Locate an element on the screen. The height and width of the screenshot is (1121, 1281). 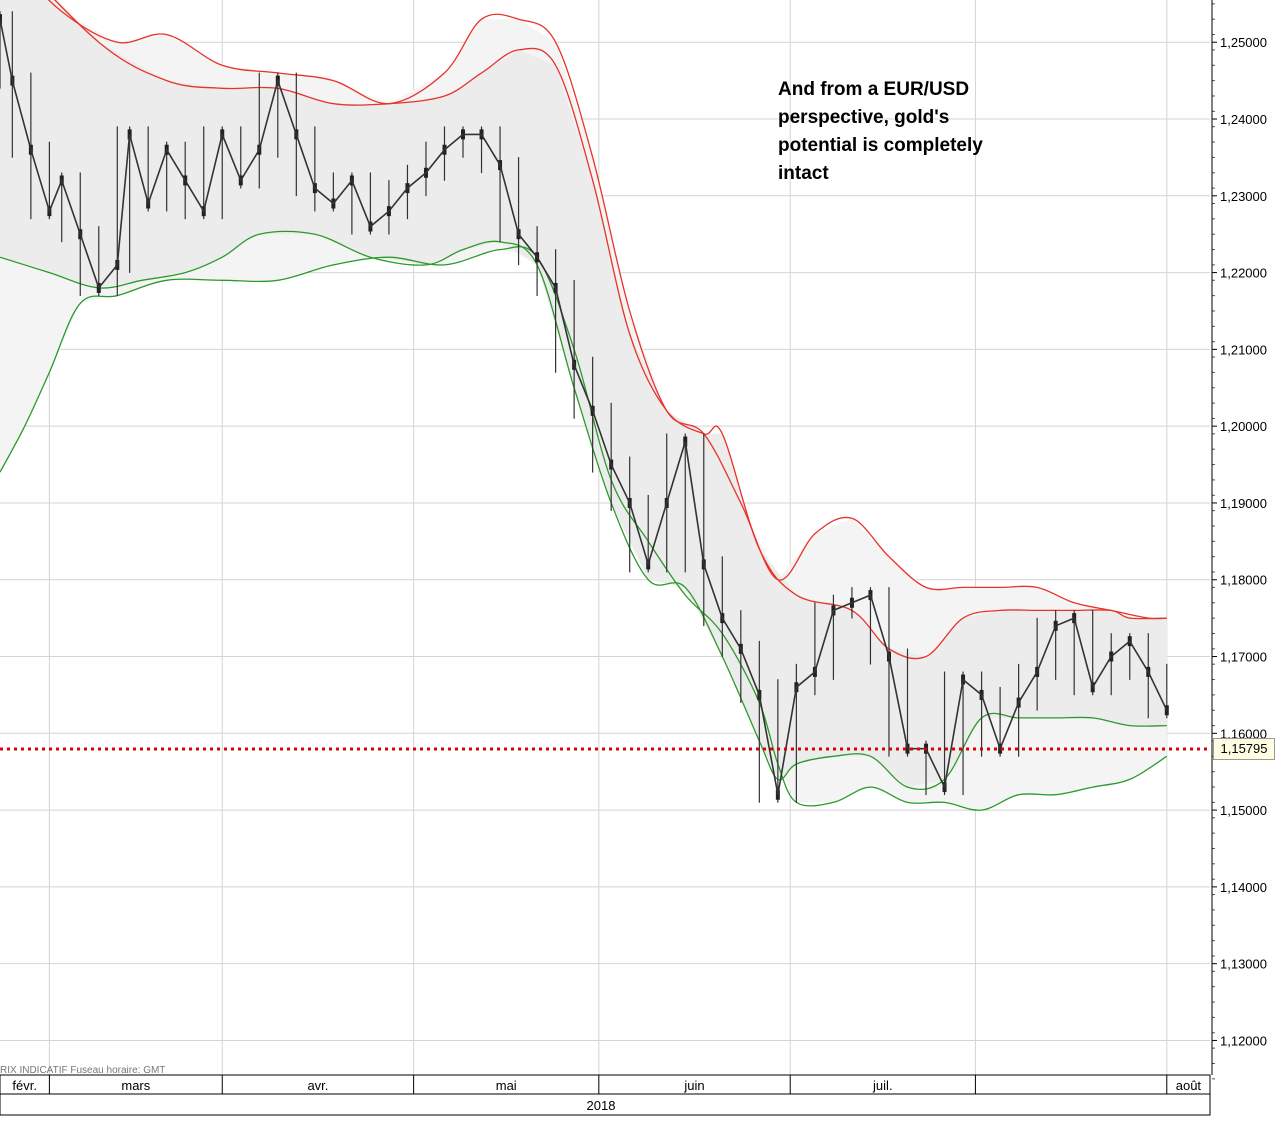
y-tick-label: 1,22000 is located at coordinates (1243, 273).